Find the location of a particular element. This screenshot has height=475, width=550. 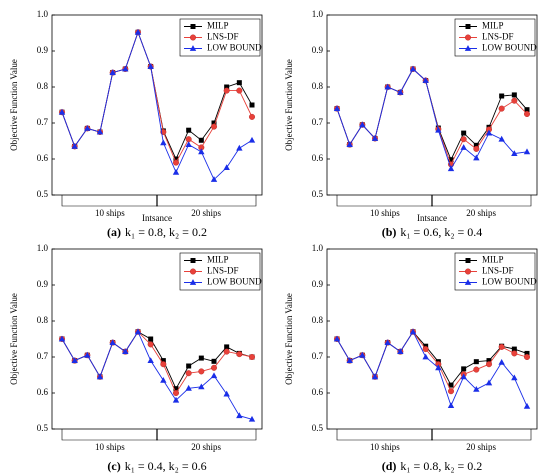

y-tick-label: 0.7 is located at coordinates (43, 356).